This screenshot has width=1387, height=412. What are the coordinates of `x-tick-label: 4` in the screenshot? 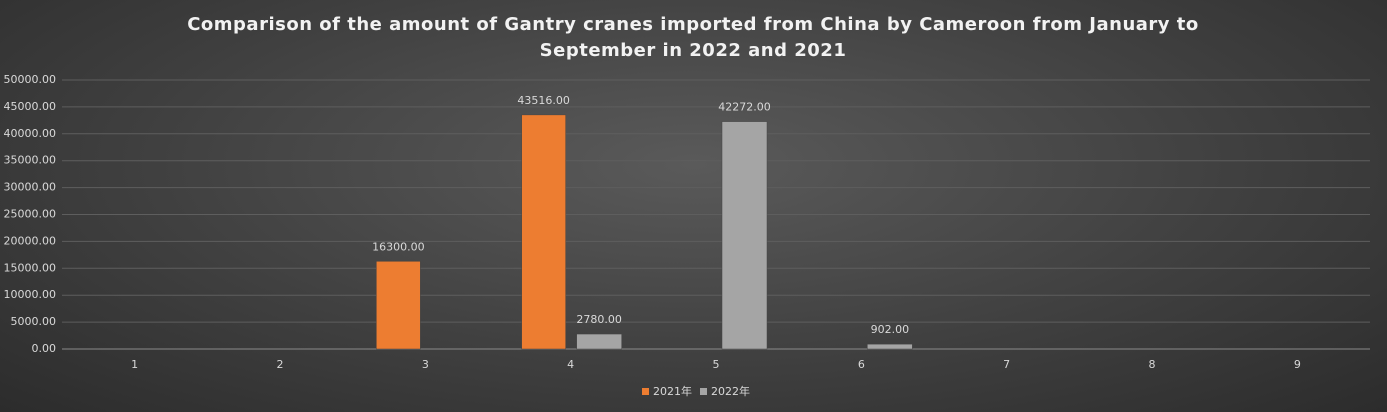 It's located at (570, 364).